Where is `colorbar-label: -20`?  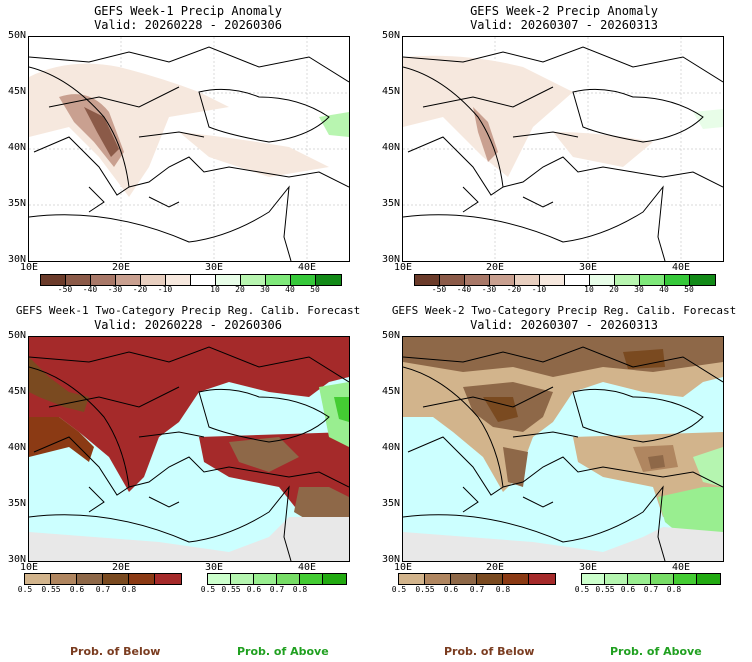 colorbar-label: -20 is located at coordinates (514, 289).